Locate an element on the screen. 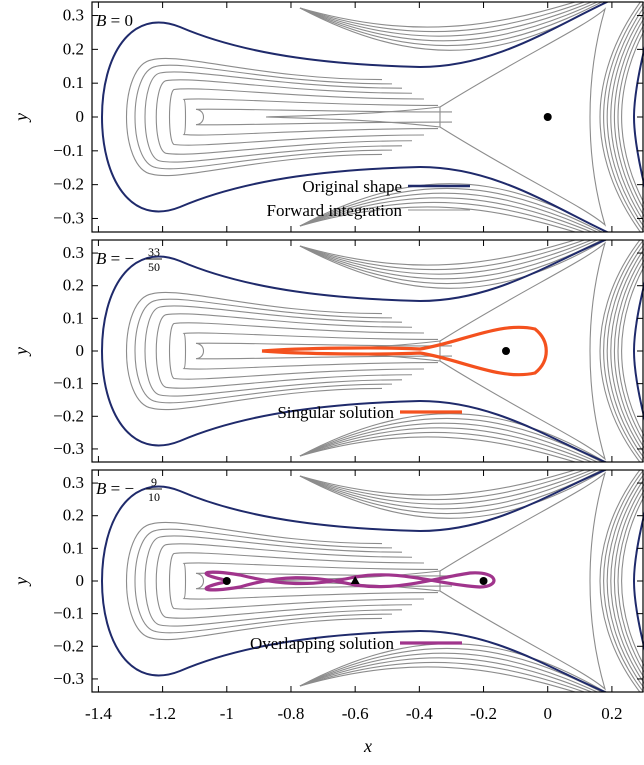 The height and width of the screenshot is (765, 644). fraction-numerator: 33 is located at coordinates (154, 252).